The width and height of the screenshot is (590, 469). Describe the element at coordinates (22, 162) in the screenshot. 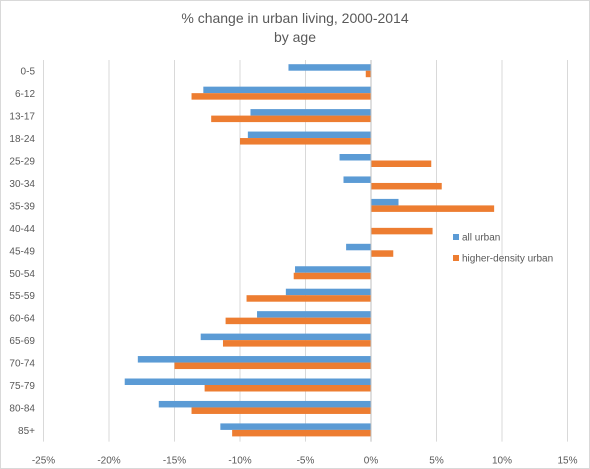

I see `y-tick-label: 25-29` at that location.